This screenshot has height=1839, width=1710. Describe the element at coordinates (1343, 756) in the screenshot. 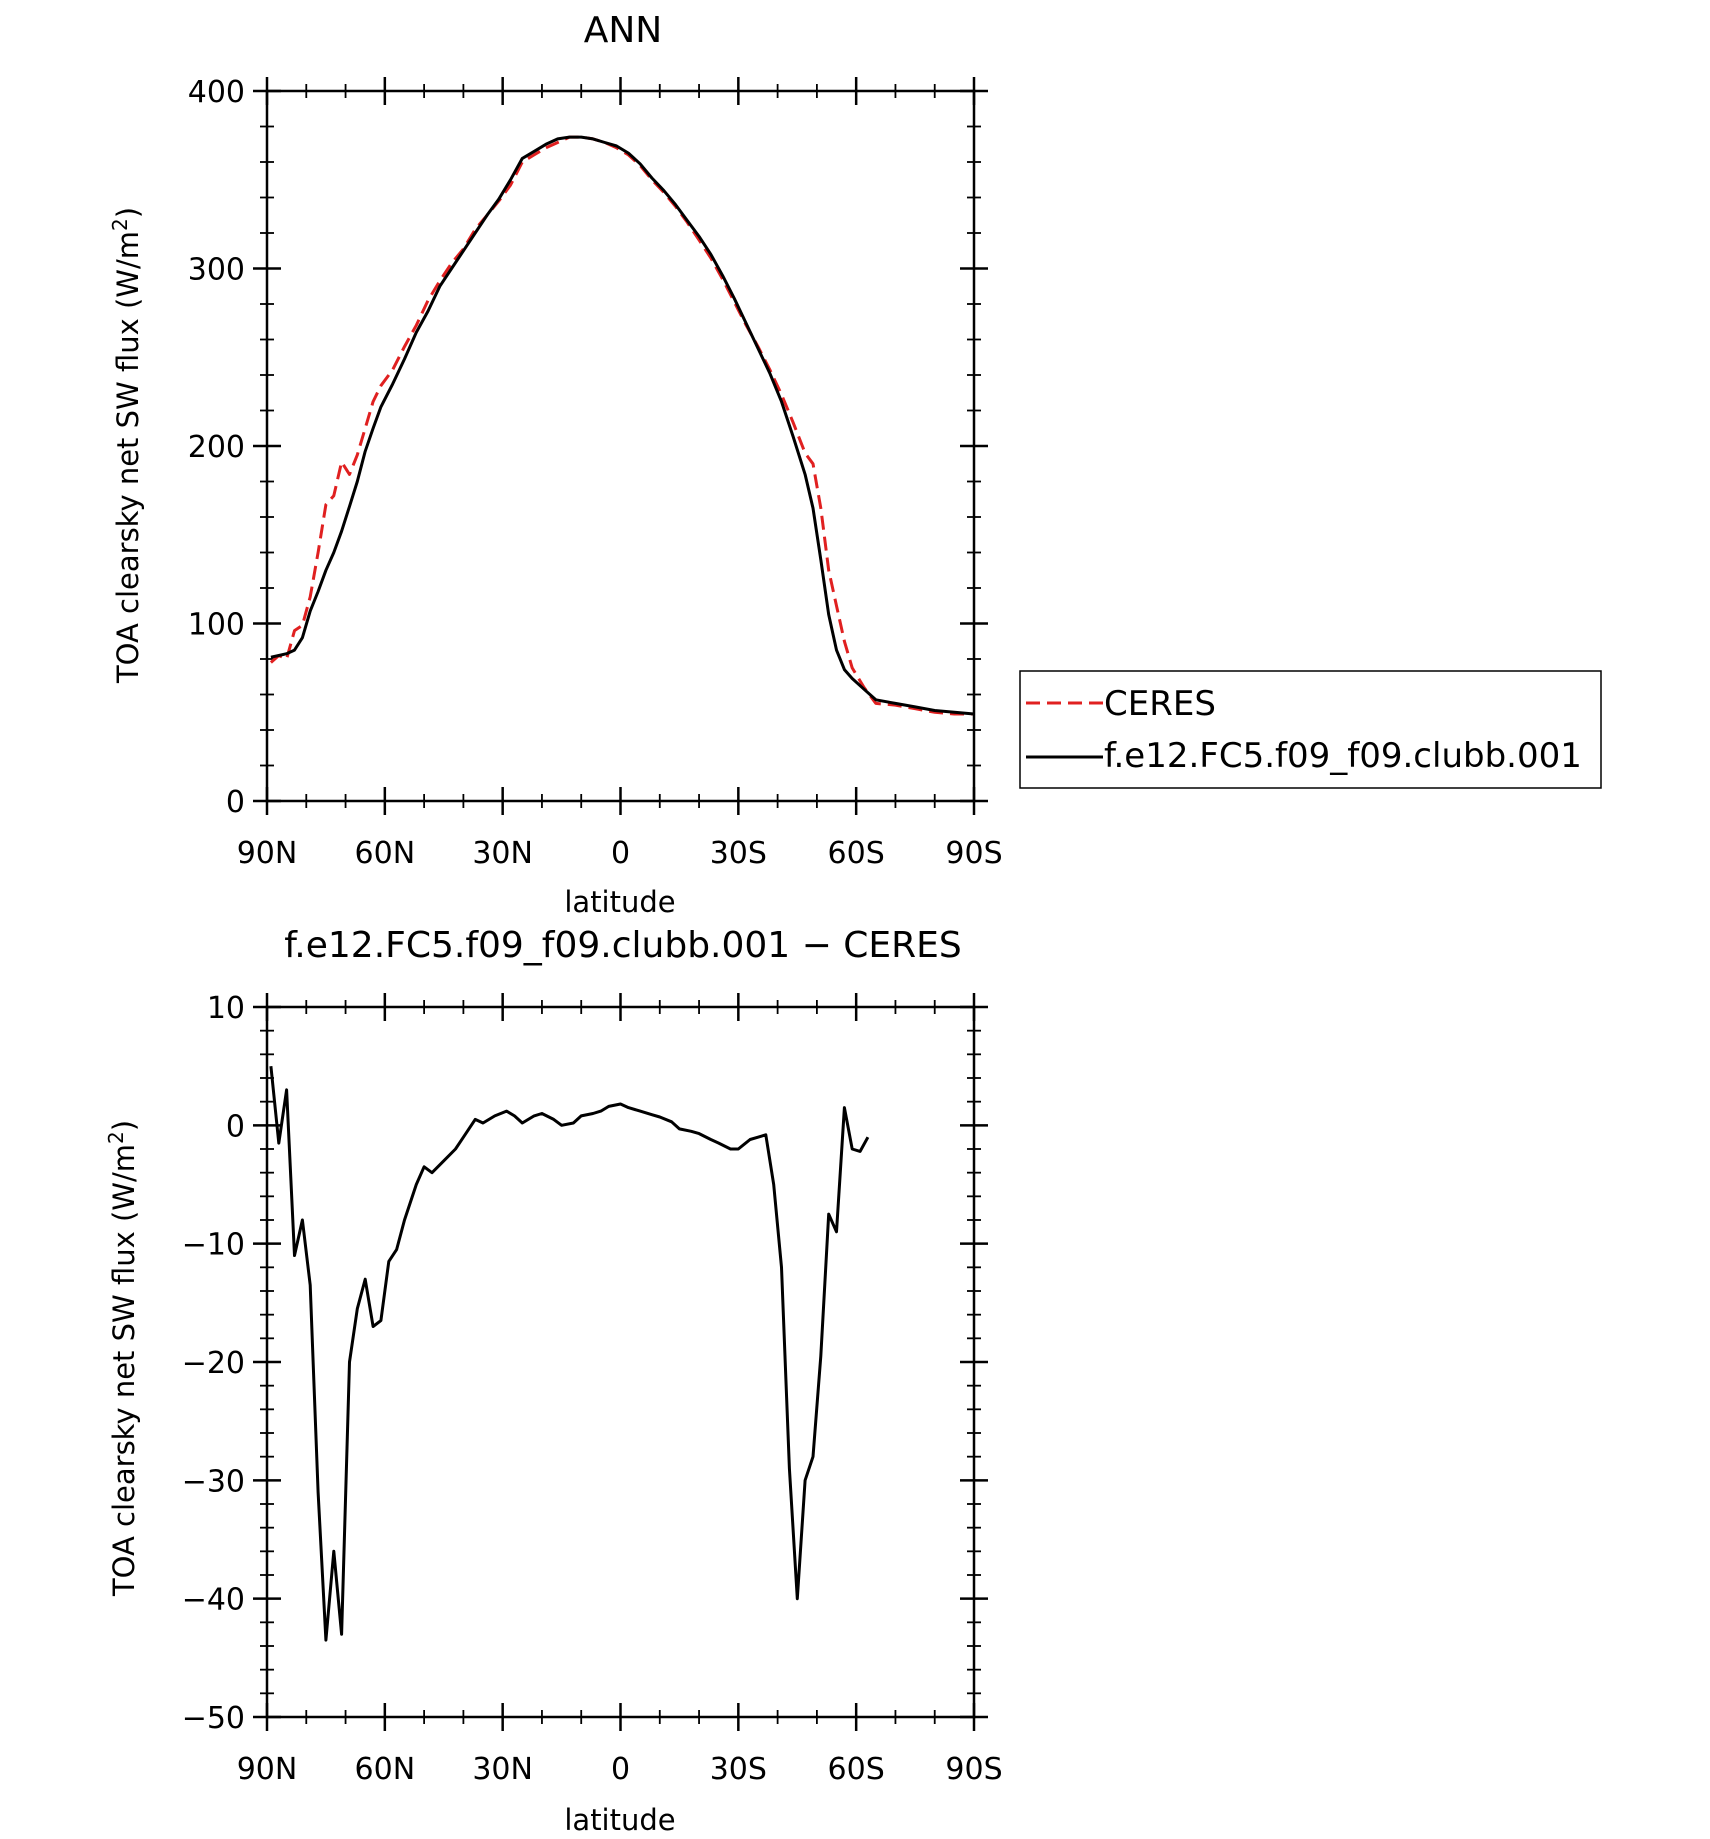

I see `legend-label-model: f.e12.FC5.f09_f09.clubb.001` at that location.